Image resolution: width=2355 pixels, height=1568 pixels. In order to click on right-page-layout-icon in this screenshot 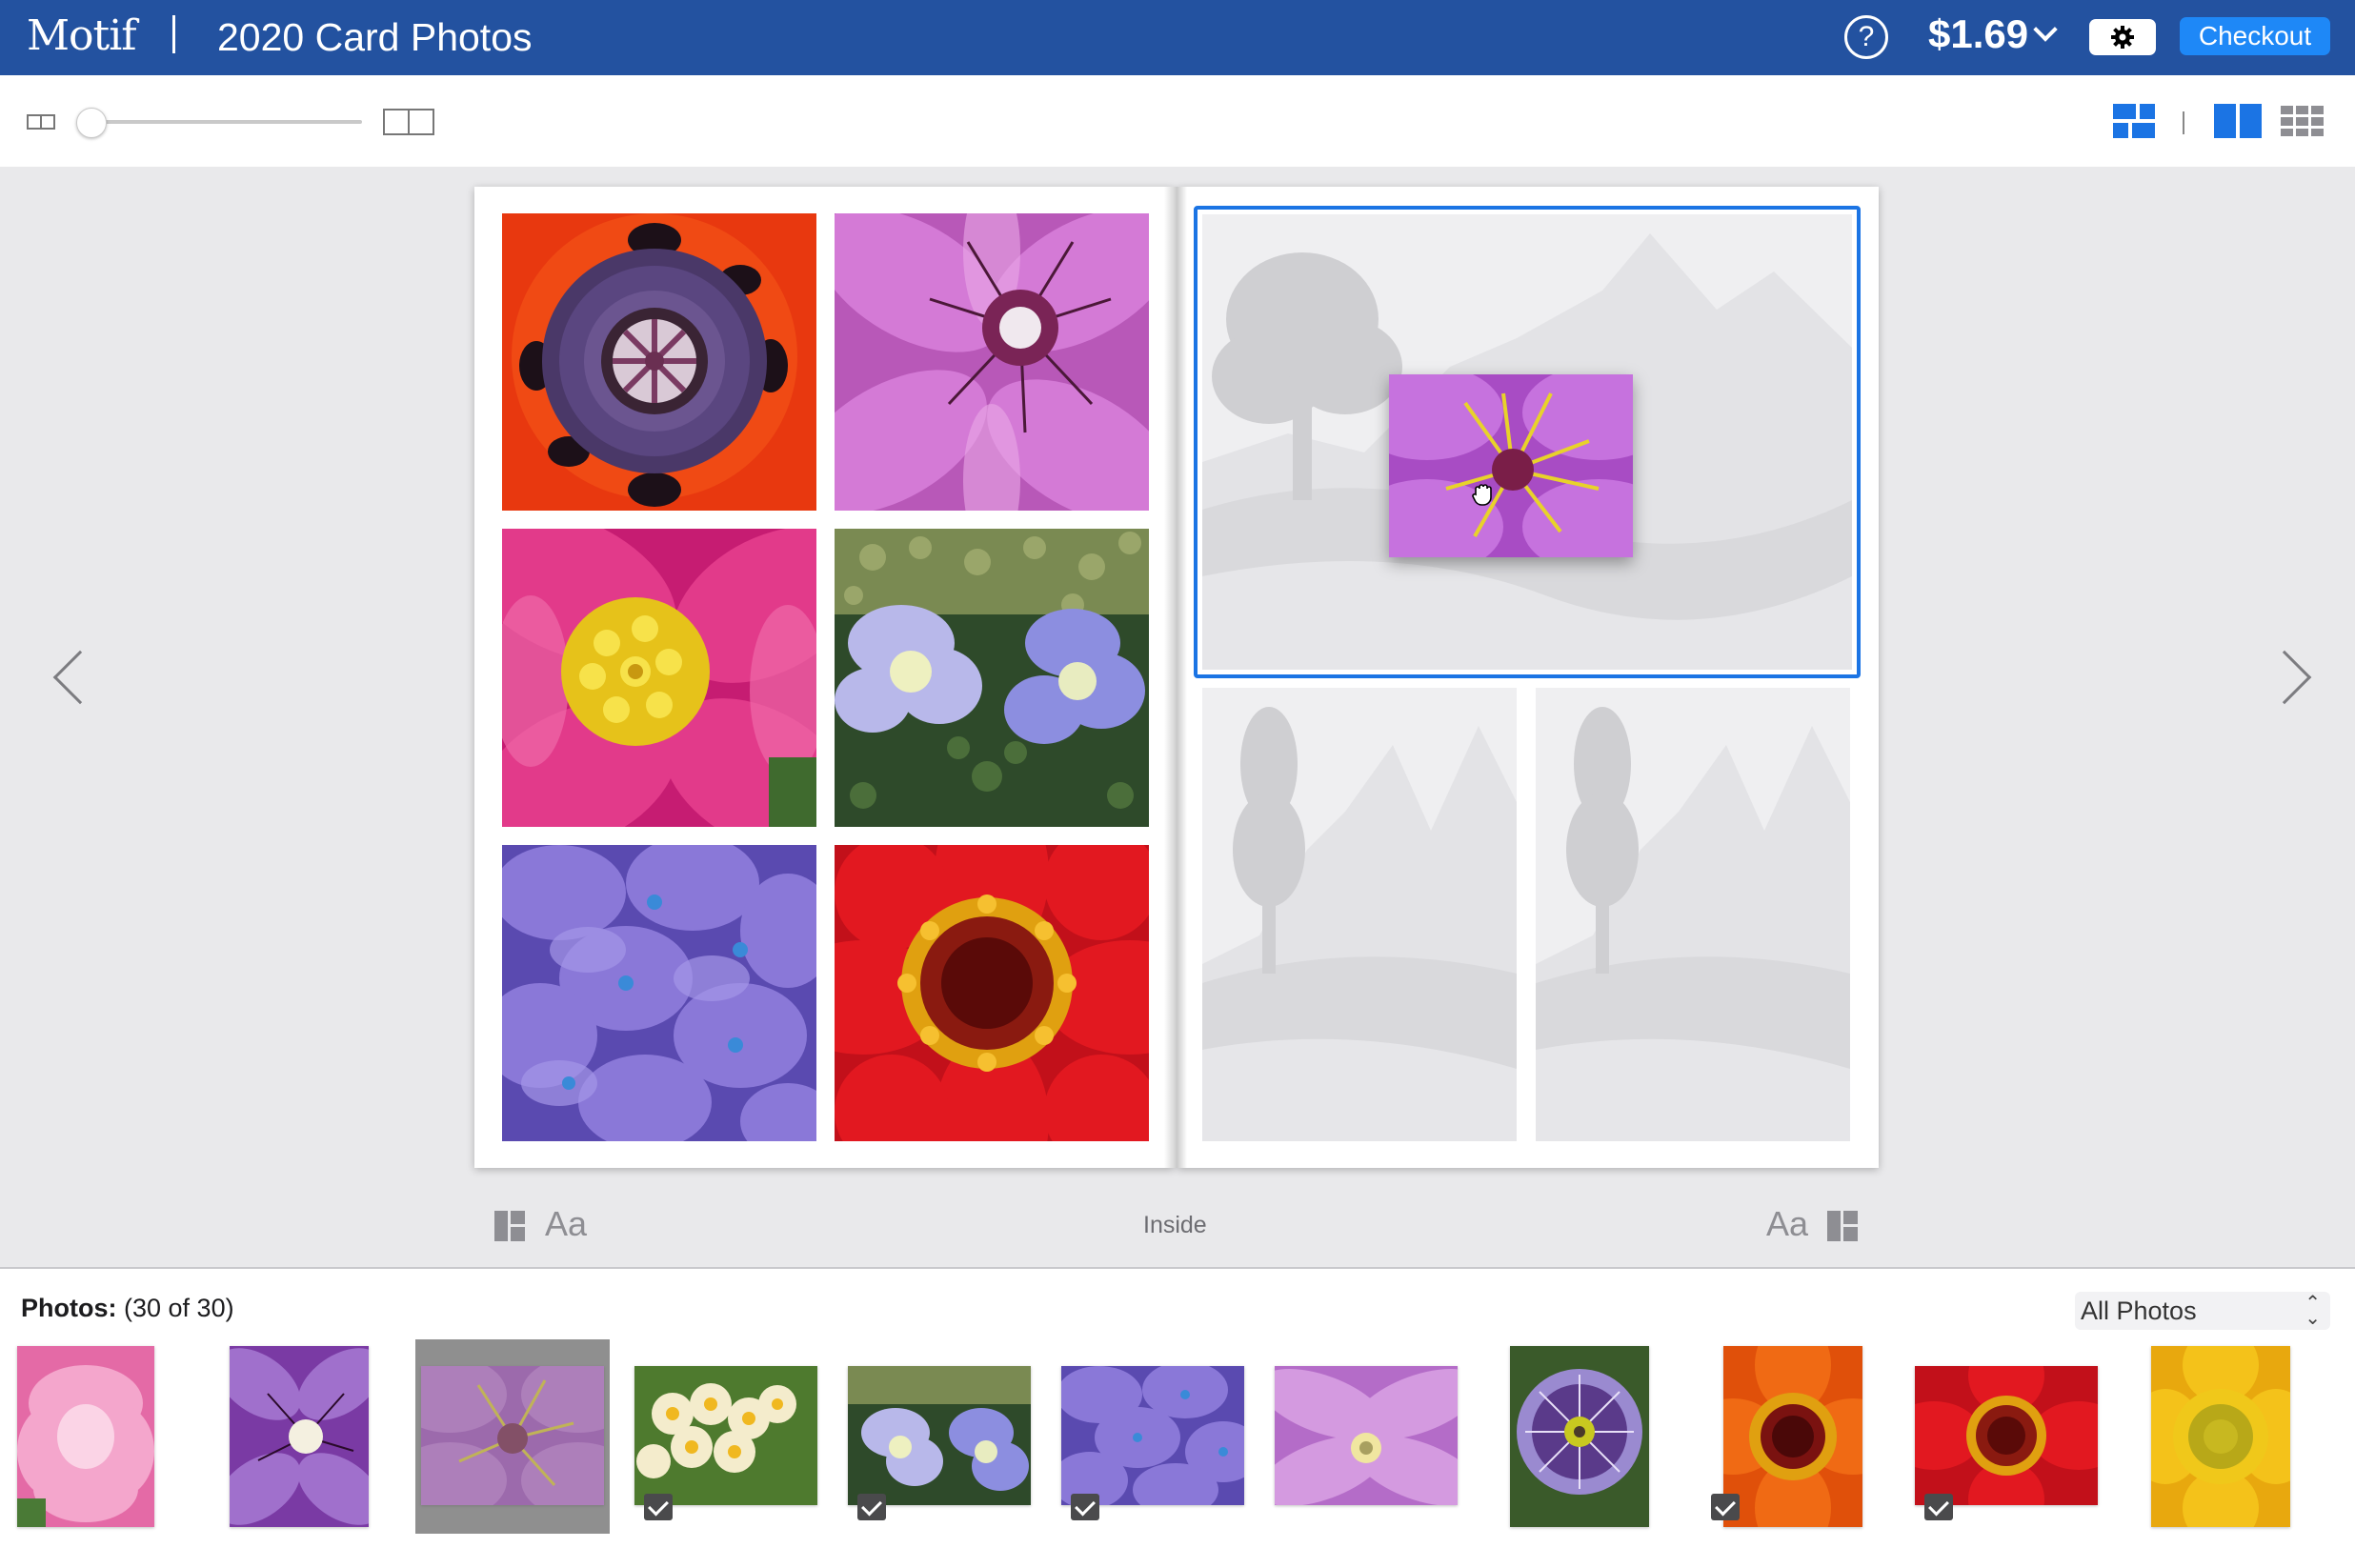, I will do `click(1842, 1226)`.